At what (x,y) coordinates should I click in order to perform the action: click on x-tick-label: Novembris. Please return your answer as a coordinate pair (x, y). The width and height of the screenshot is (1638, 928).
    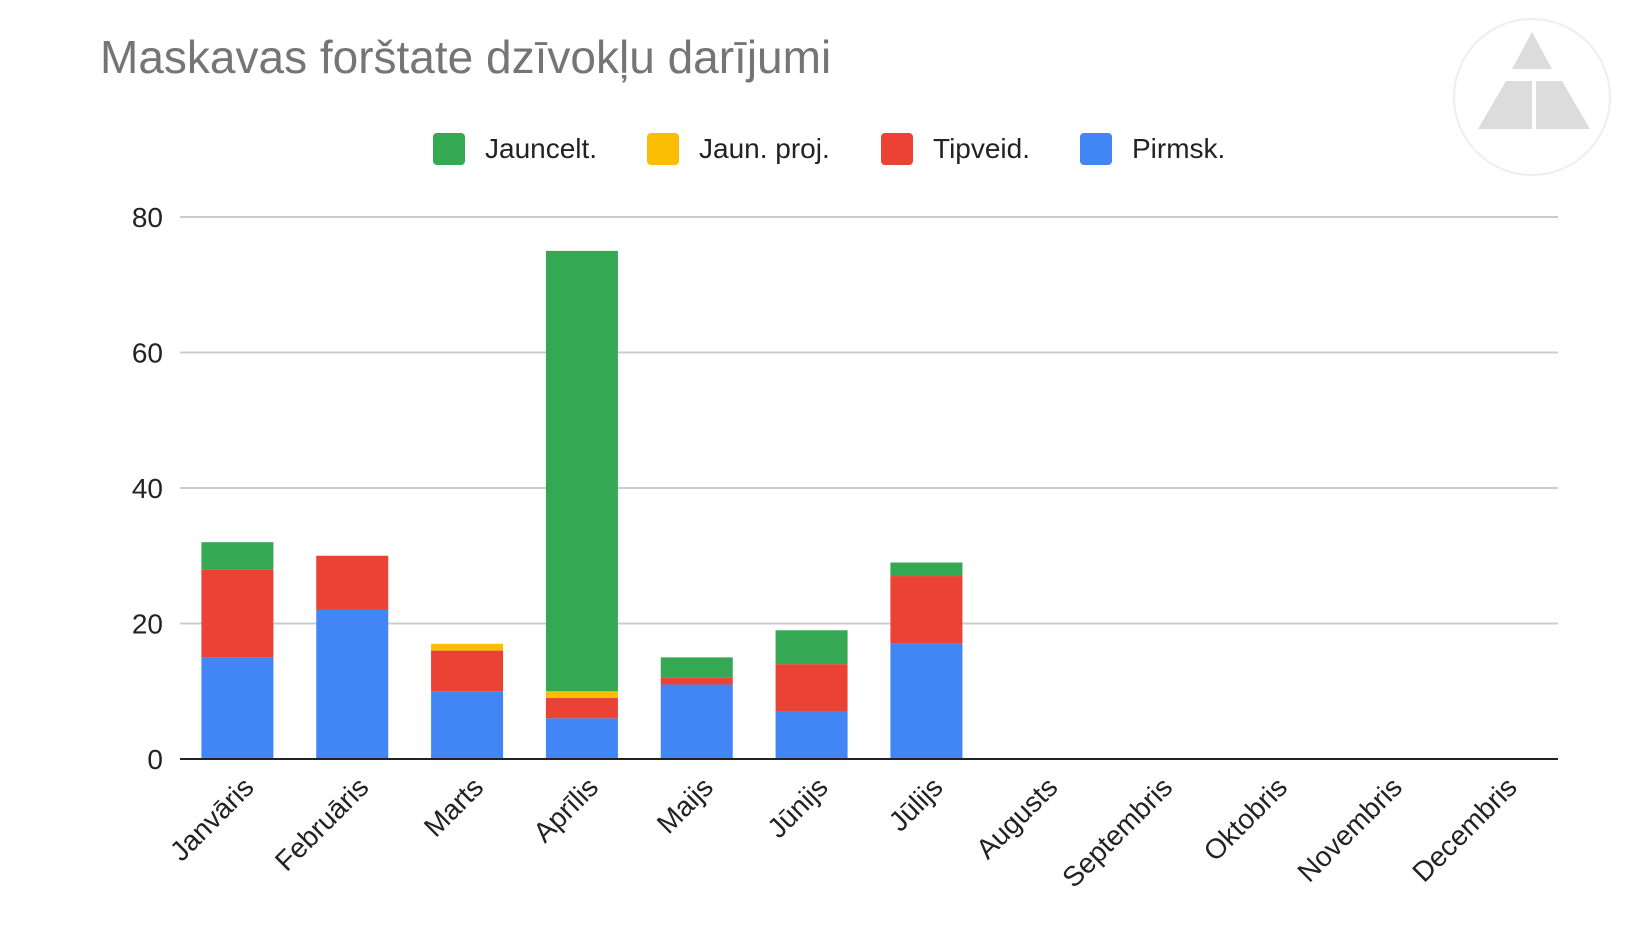
    Looking at the image, I should click on (1349, 829).